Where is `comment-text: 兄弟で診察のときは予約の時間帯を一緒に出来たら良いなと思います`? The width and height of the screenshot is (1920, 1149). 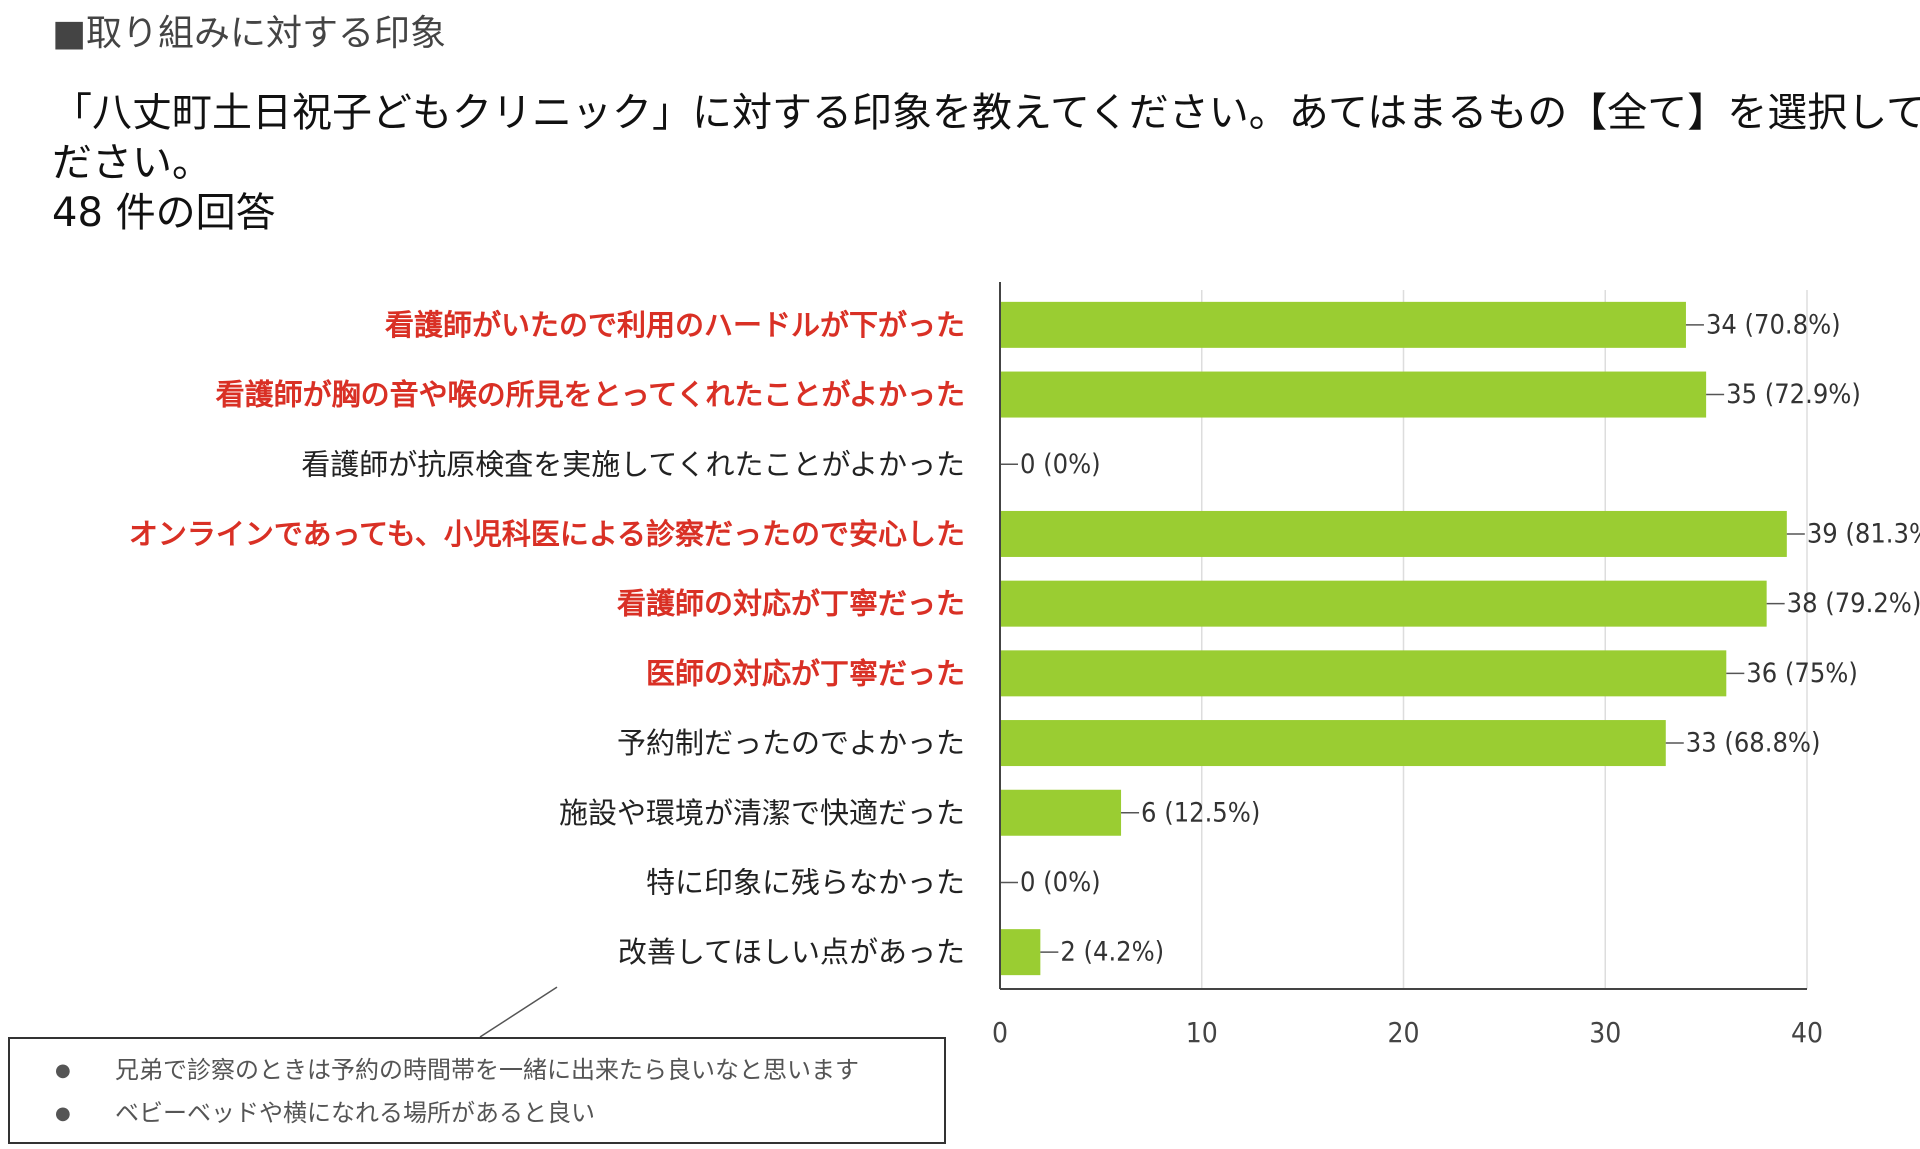 comment-text: 兄弟で診察のときは予約の時間帯を一緒に出来たら良いなと思います is located at coordinates (487, 1070).